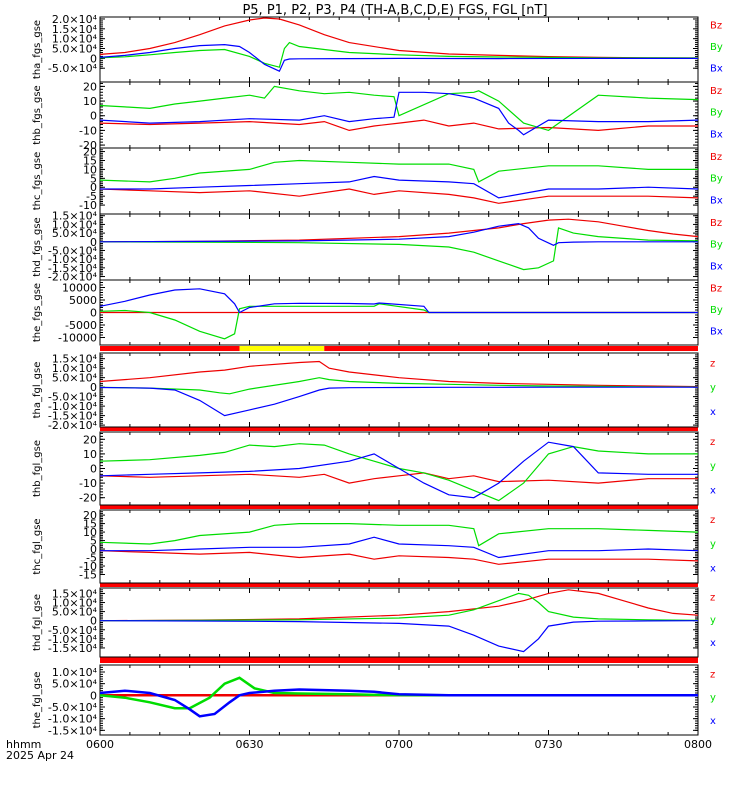  What do you see at coordinates (698, 744) in the screenshot?
I see `x-tick-label: 0800` at bounding box center [698, 744].